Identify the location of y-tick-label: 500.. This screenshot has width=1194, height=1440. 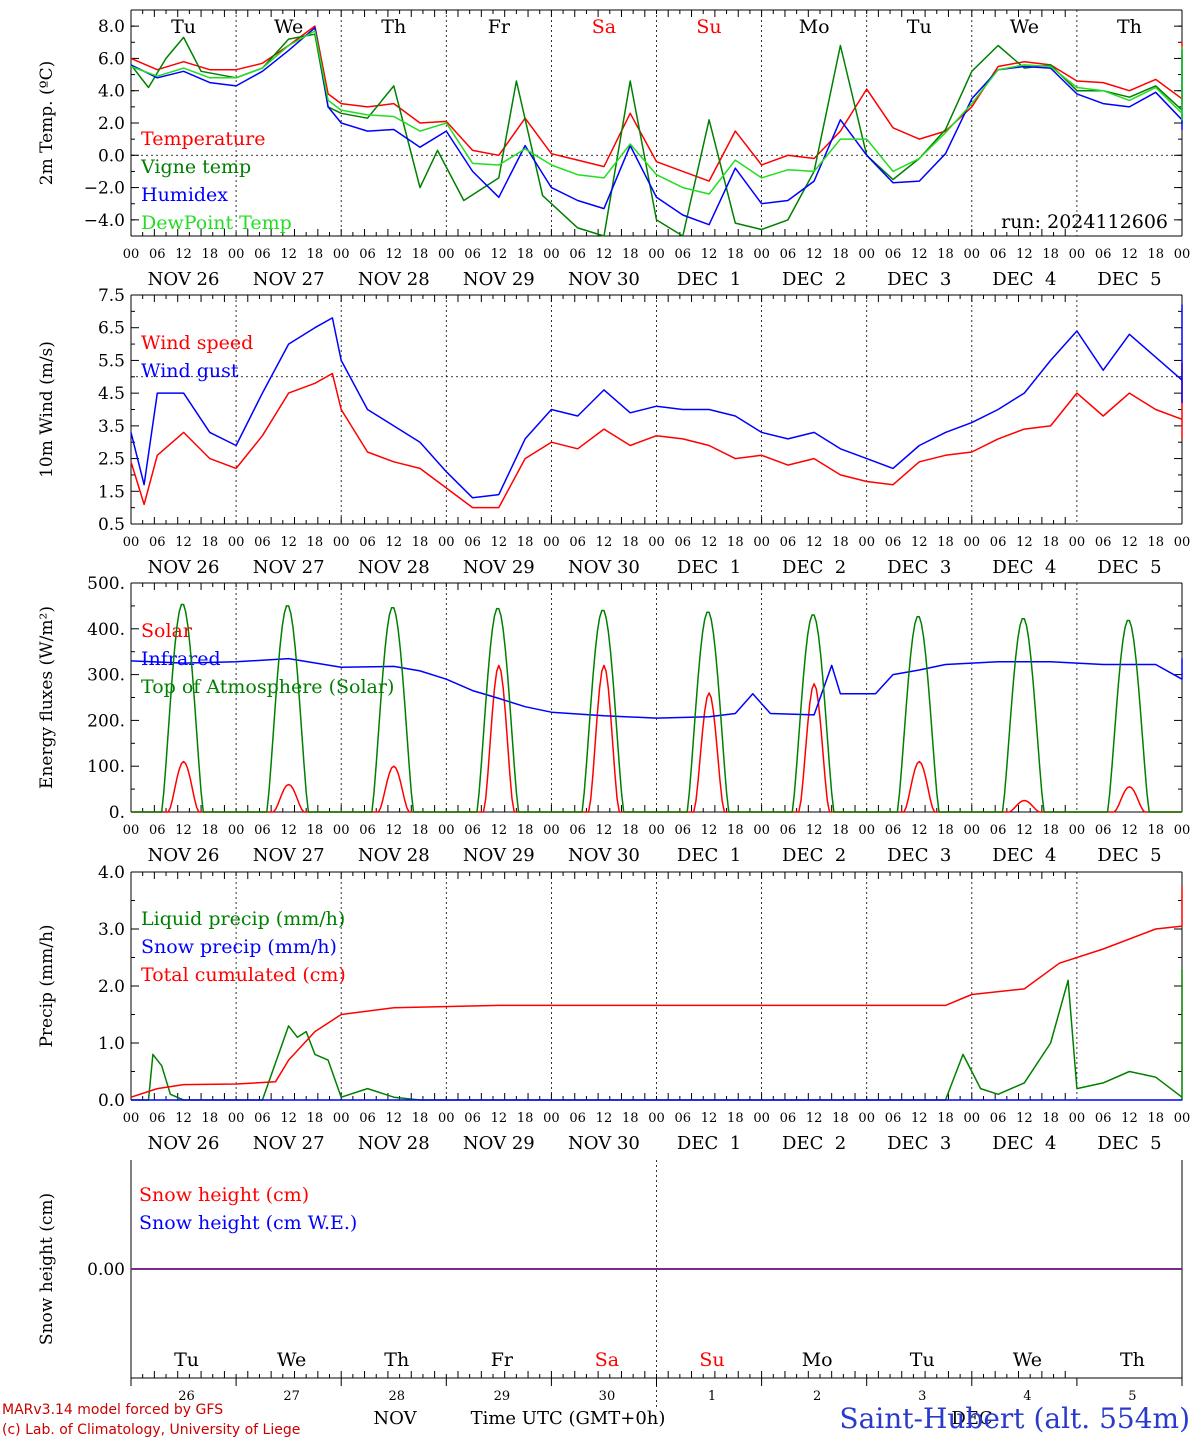
(106, 584).